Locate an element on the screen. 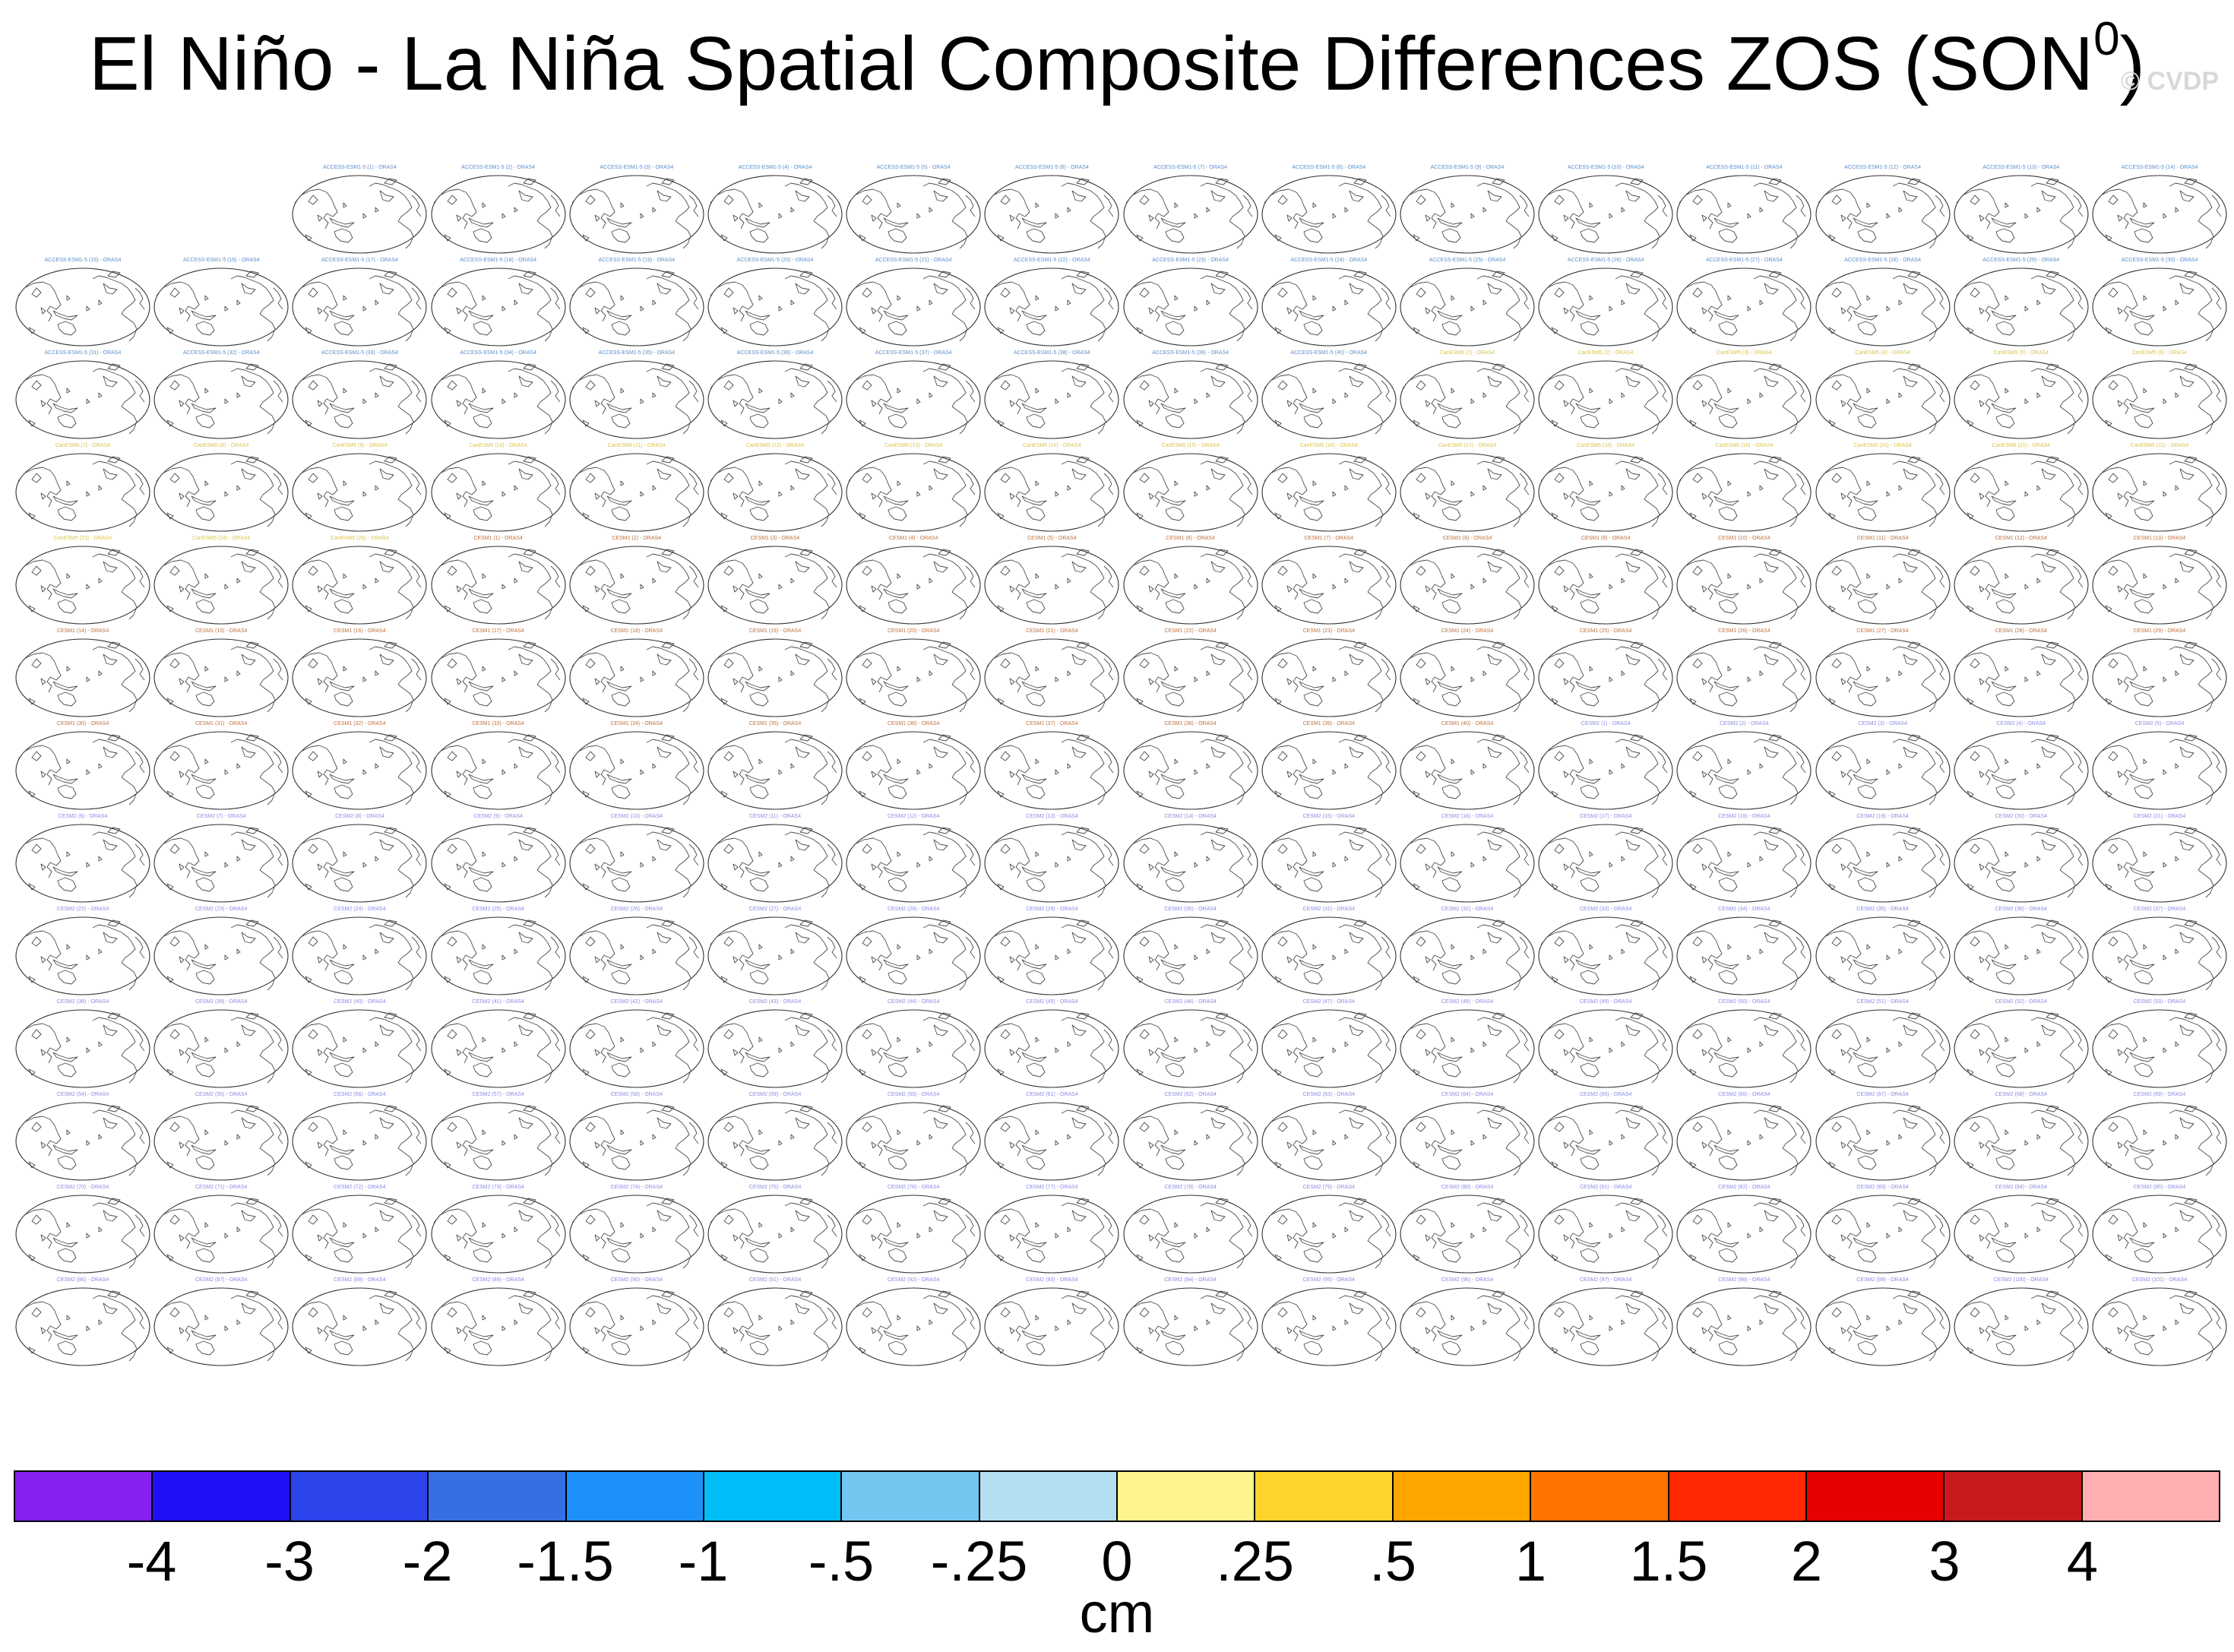 The height and width of the screenshot is (1652, 2234). map-panel-label: CanESM5 (15) - ORAS4 is located at coordinates (1190, 445).